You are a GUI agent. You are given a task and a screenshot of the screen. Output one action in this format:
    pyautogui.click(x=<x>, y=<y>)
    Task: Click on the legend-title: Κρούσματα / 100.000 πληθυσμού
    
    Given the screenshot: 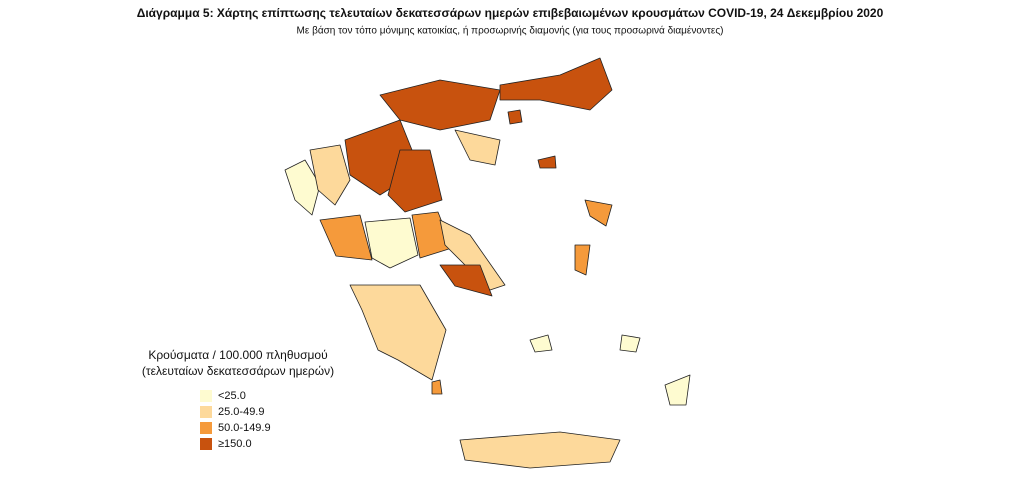 What is the action you would take?
    pyautogui.click(x=237, y=355)
    